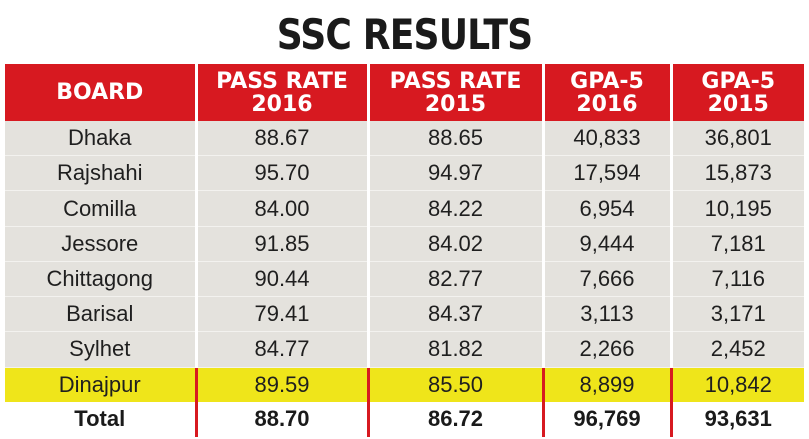 The height and width of the screenshot is (439, 809). What do you see at coordinates (608, 208) in the screenshot?
I see `cell-gpa5-2016: 6,954` at bounding box center [608, 208].